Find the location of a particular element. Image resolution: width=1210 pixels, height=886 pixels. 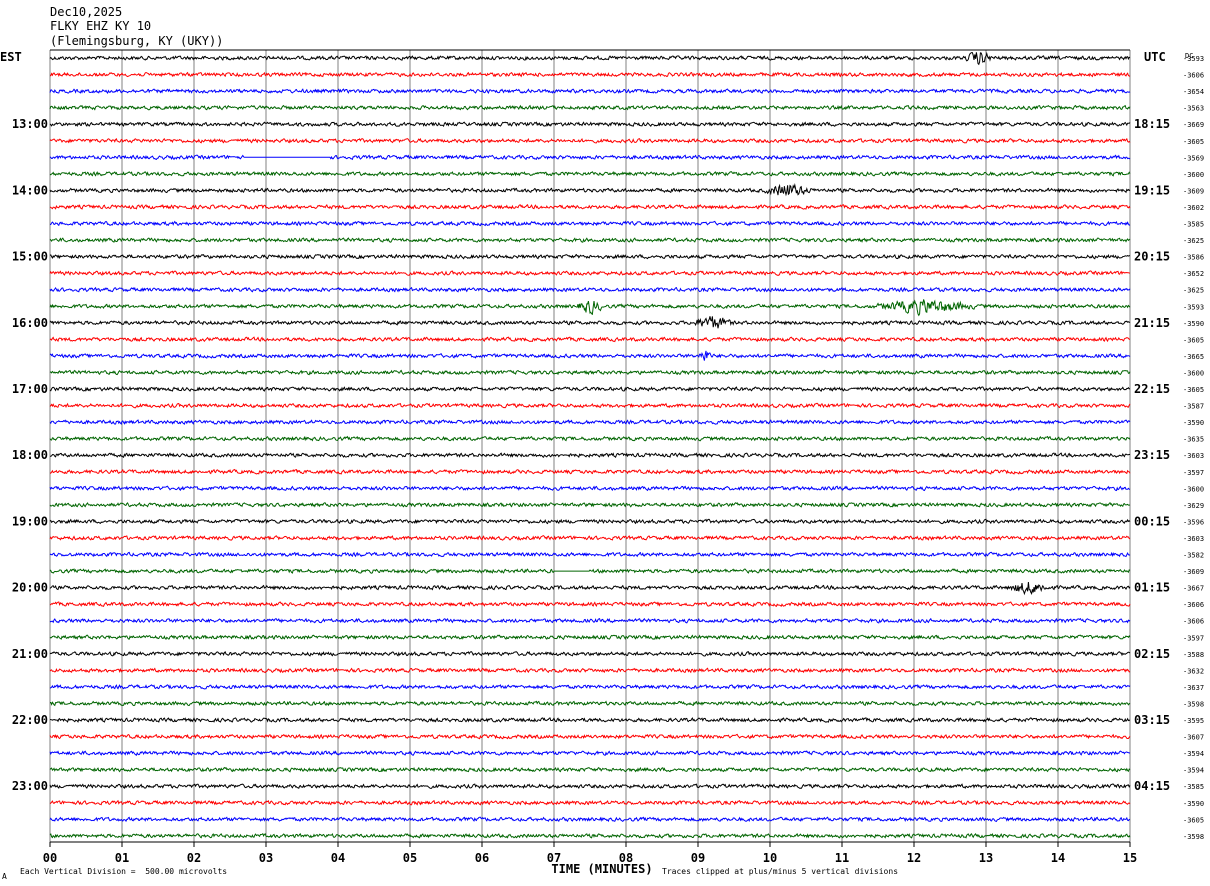

x-tick-label-14: 14 is located at coordinates (1058, 858).